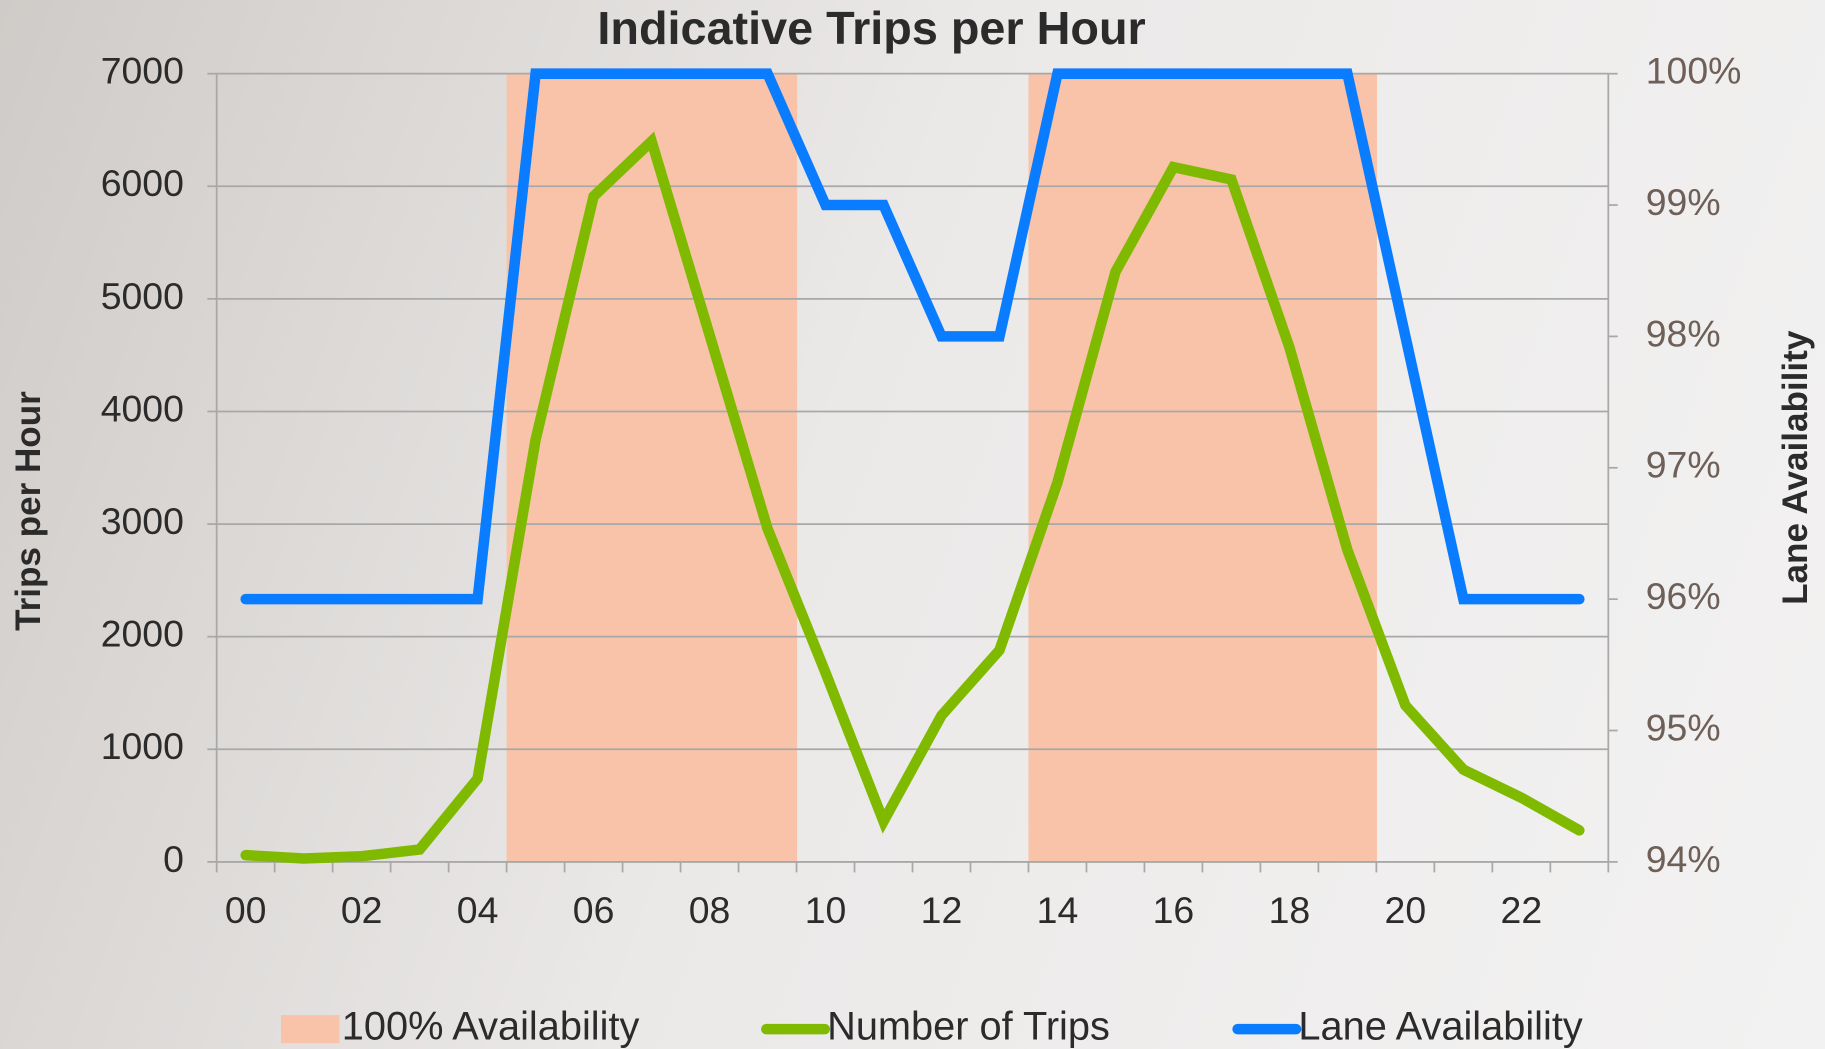  I want to click on x-tick-label: 02, so click(362, 910).